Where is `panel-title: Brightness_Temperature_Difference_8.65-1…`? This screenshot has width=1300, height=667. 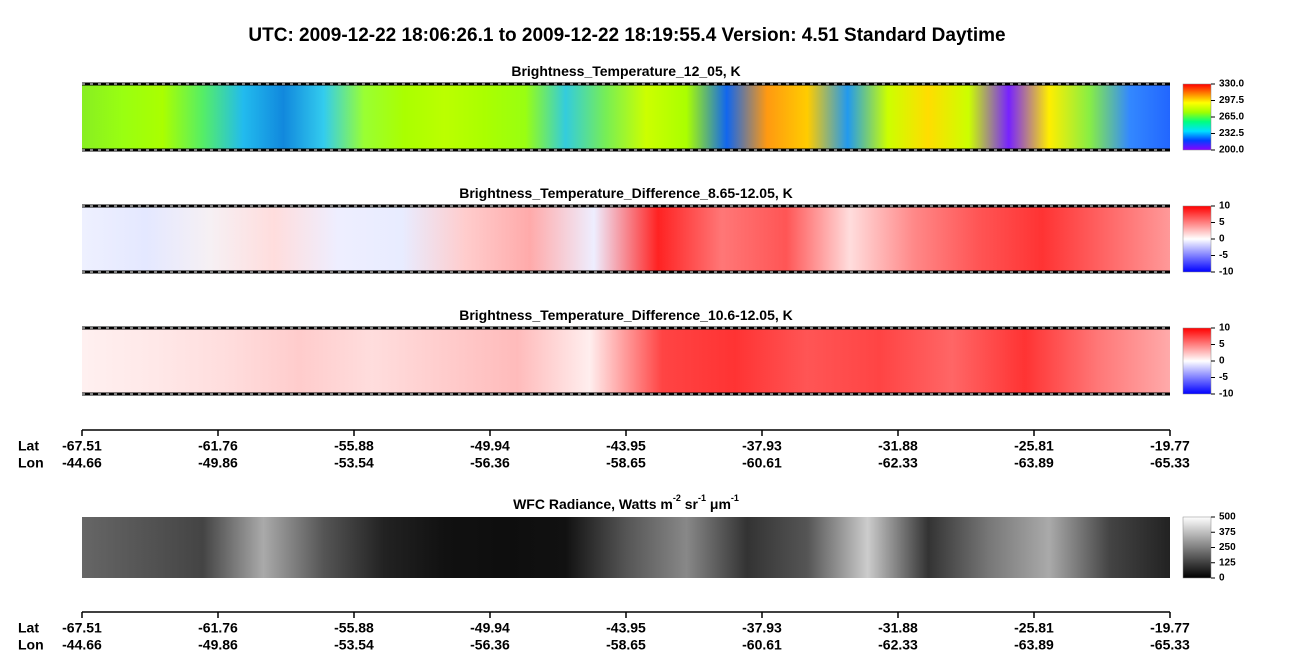 panel-title: Brightness_Temperature_Difference_8.65-1… is located at coordinates (626, 193).